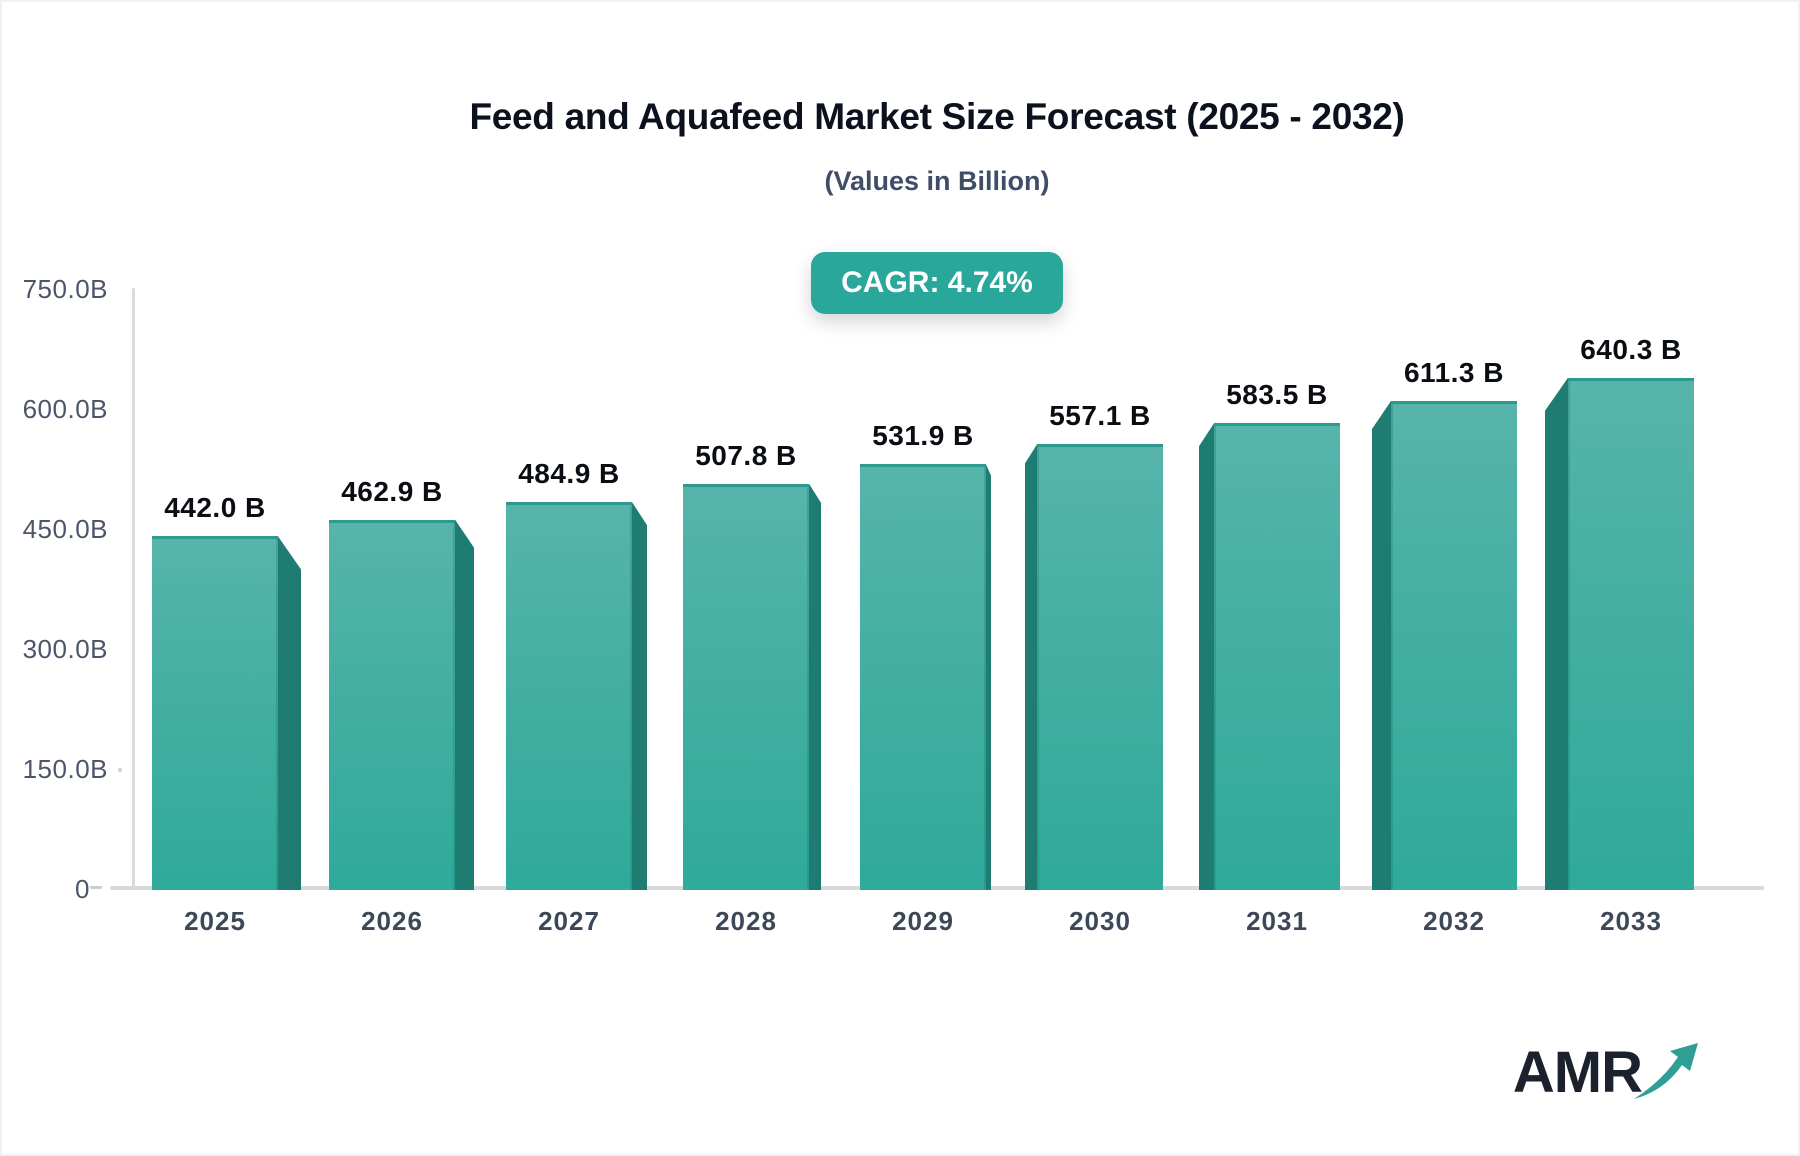  I want to click on zero-tick-mark, so click(96, 887).